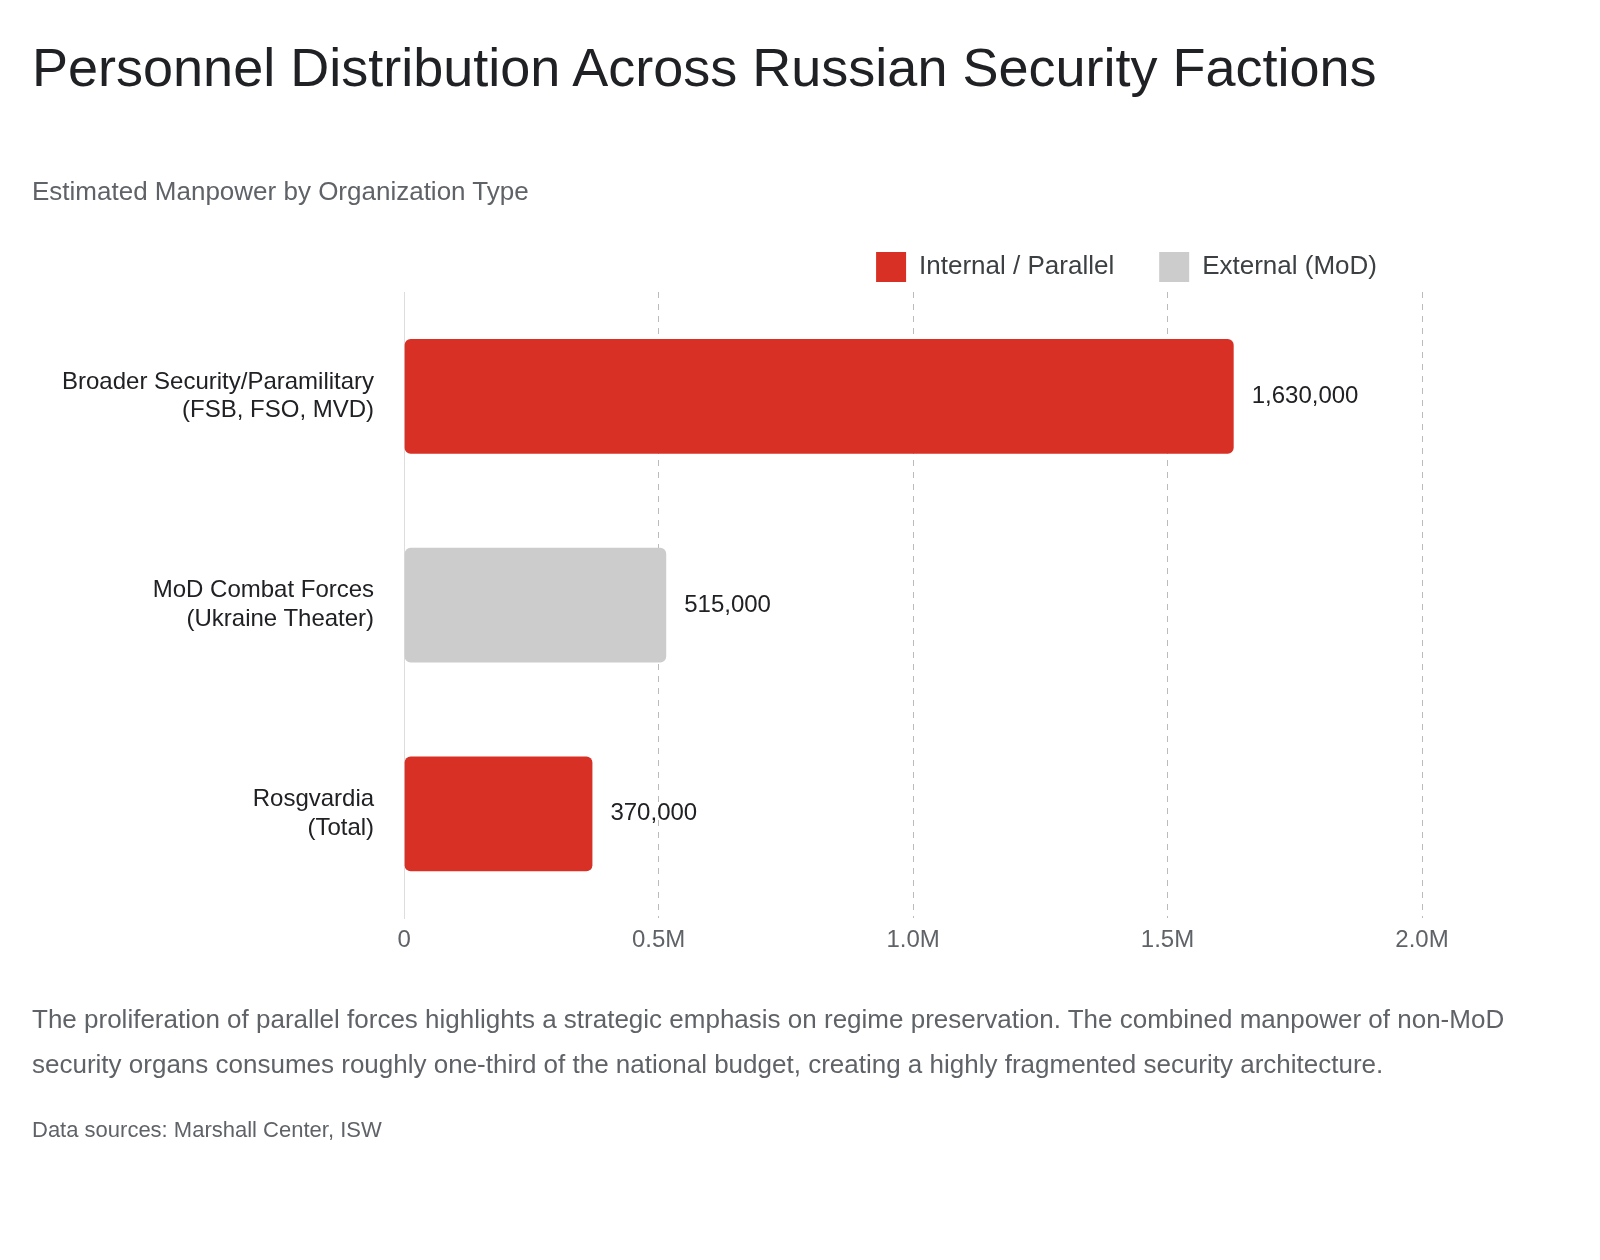 The height and width of the screenshot is (1260, 1600). What do you see at coordinates (658, 939) in the screenshot?
I see `x-tick-label: 0.5M` at bounding box center [658, 939].